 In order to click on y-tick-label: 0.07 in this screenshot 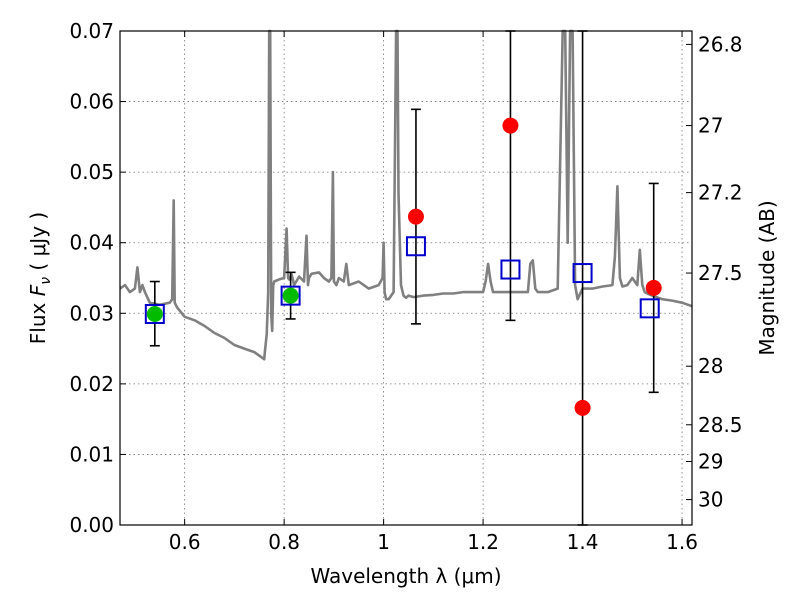, I will do `click(91, 31)`.